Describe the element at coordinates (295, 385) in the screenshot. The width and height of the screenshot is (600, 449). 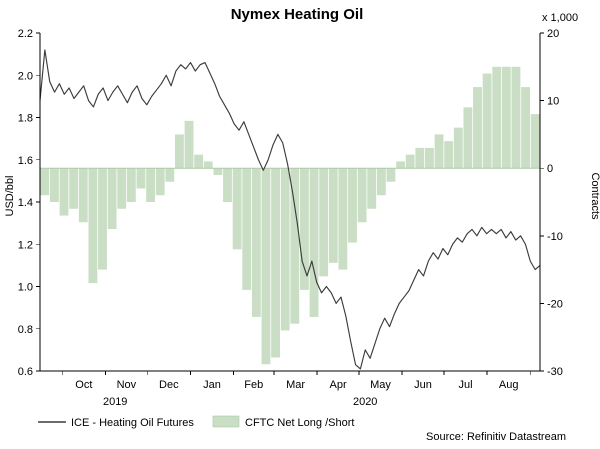
I see `month-label: Mar` at that location.